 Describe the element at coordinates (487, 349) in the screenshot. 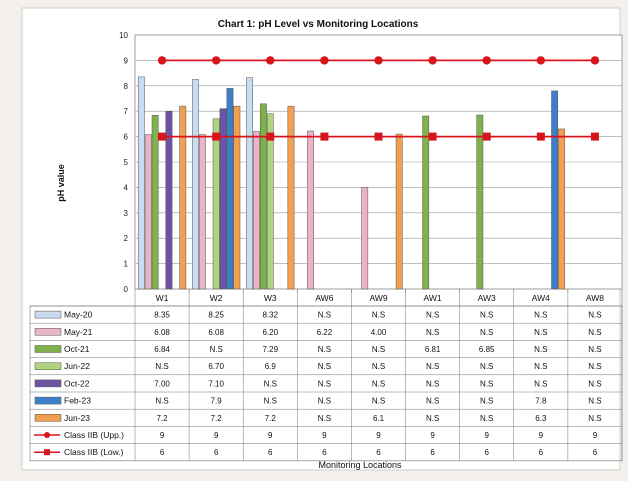

I see `table-cell-value: 6.85` at that location.